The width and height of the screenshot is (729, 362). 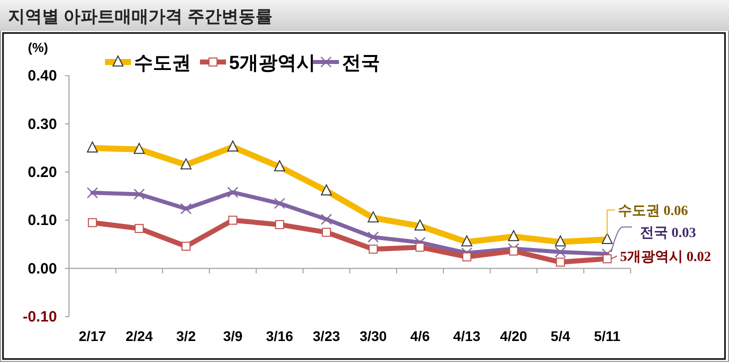 I want to click on y-tick-label: -0.10, so click(x=39, y=317).